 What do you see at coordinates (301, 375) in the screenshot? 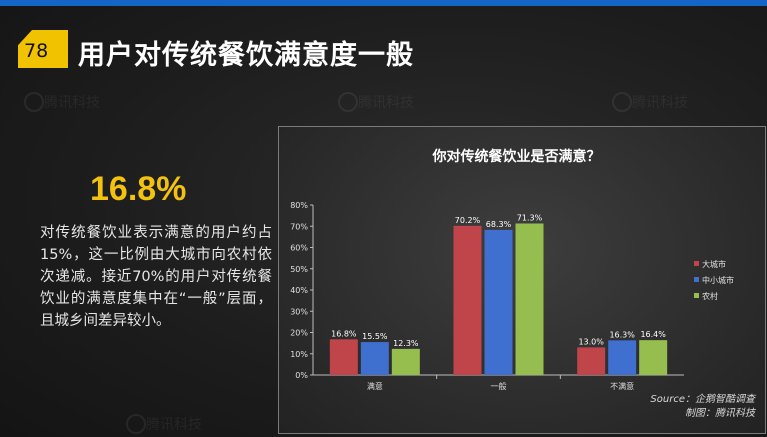
I see `y-tick-label: 0%` at bounding box center [301, 375].